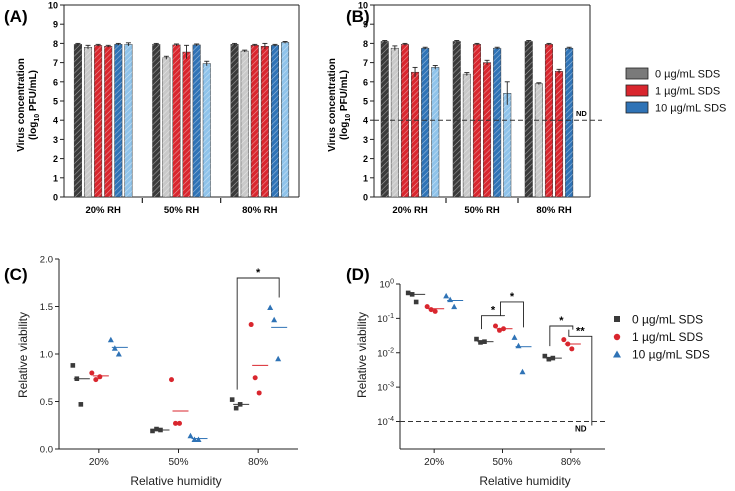 The image size is (735, 491). What do you see at coordinates (382, 319) in the screenshot?
I see `y-tick-base-d-3: 10` at bounding box center [382, 319].